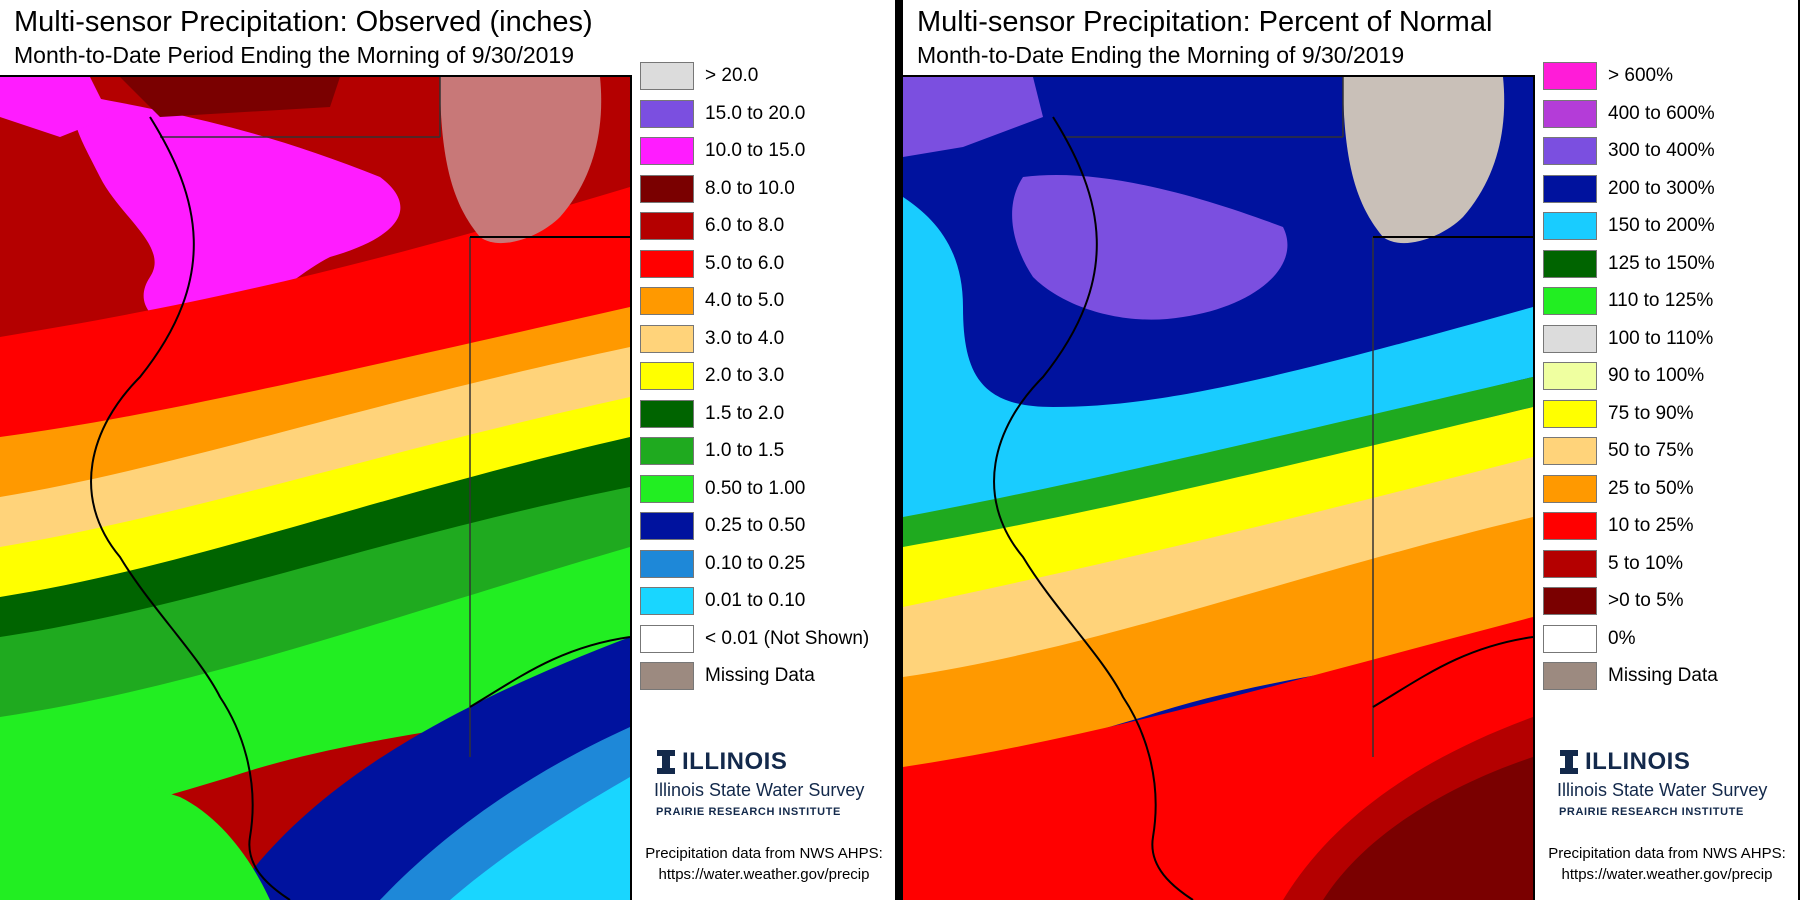  I want to click on legend-item: 10.0 to 15.0, so click(767, 152).